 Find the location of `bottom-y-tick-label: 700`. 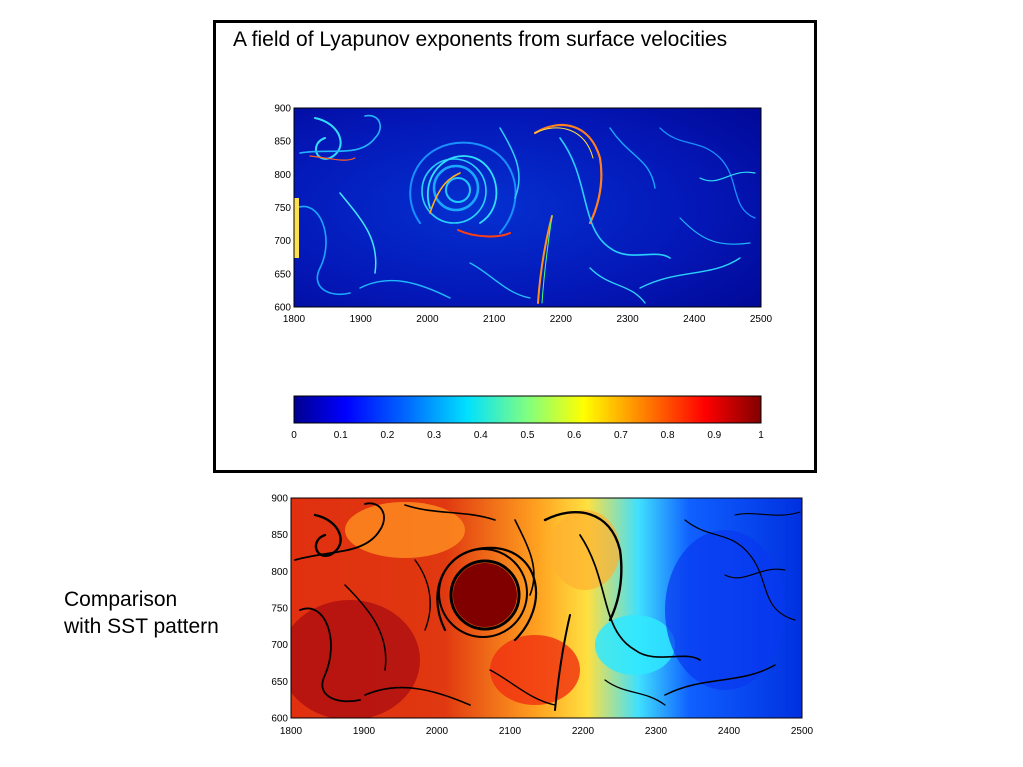

bottom-y-tick-label: 700 is located at coordinates (279, 645).